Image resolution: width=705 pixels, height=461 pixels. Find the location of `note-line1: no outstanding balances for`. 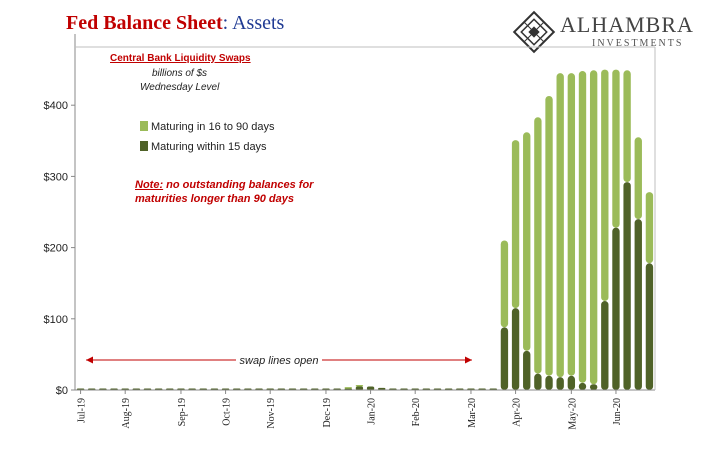

note-line1: no outstanding balances for is located at coordinates (238, 185).